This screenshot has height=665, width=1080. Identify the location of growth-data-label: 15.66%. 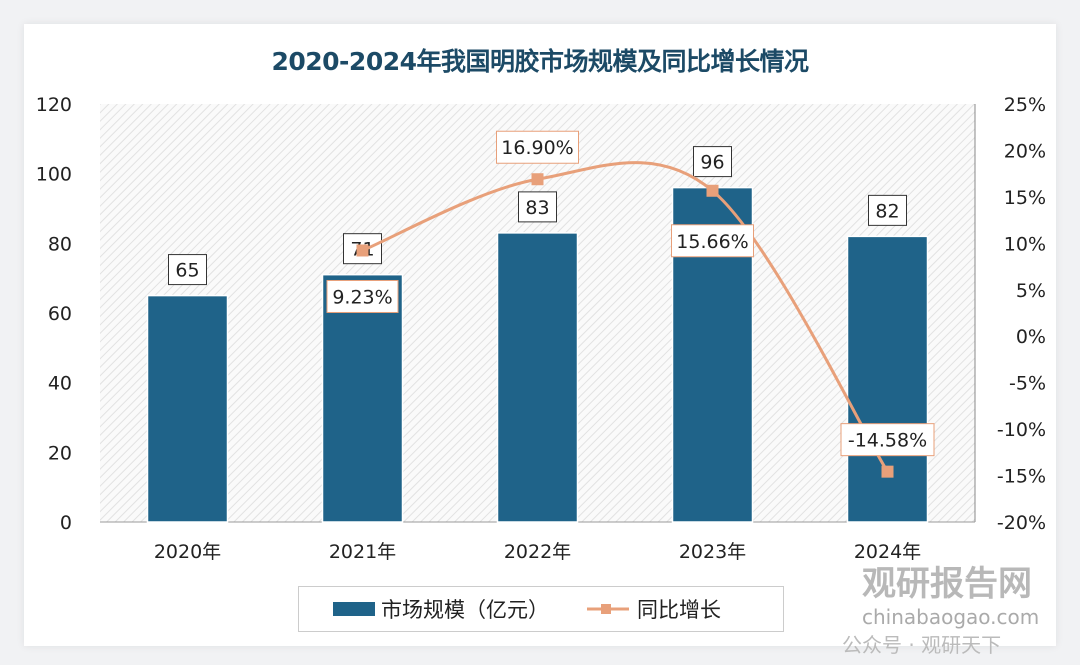
(712, 242).